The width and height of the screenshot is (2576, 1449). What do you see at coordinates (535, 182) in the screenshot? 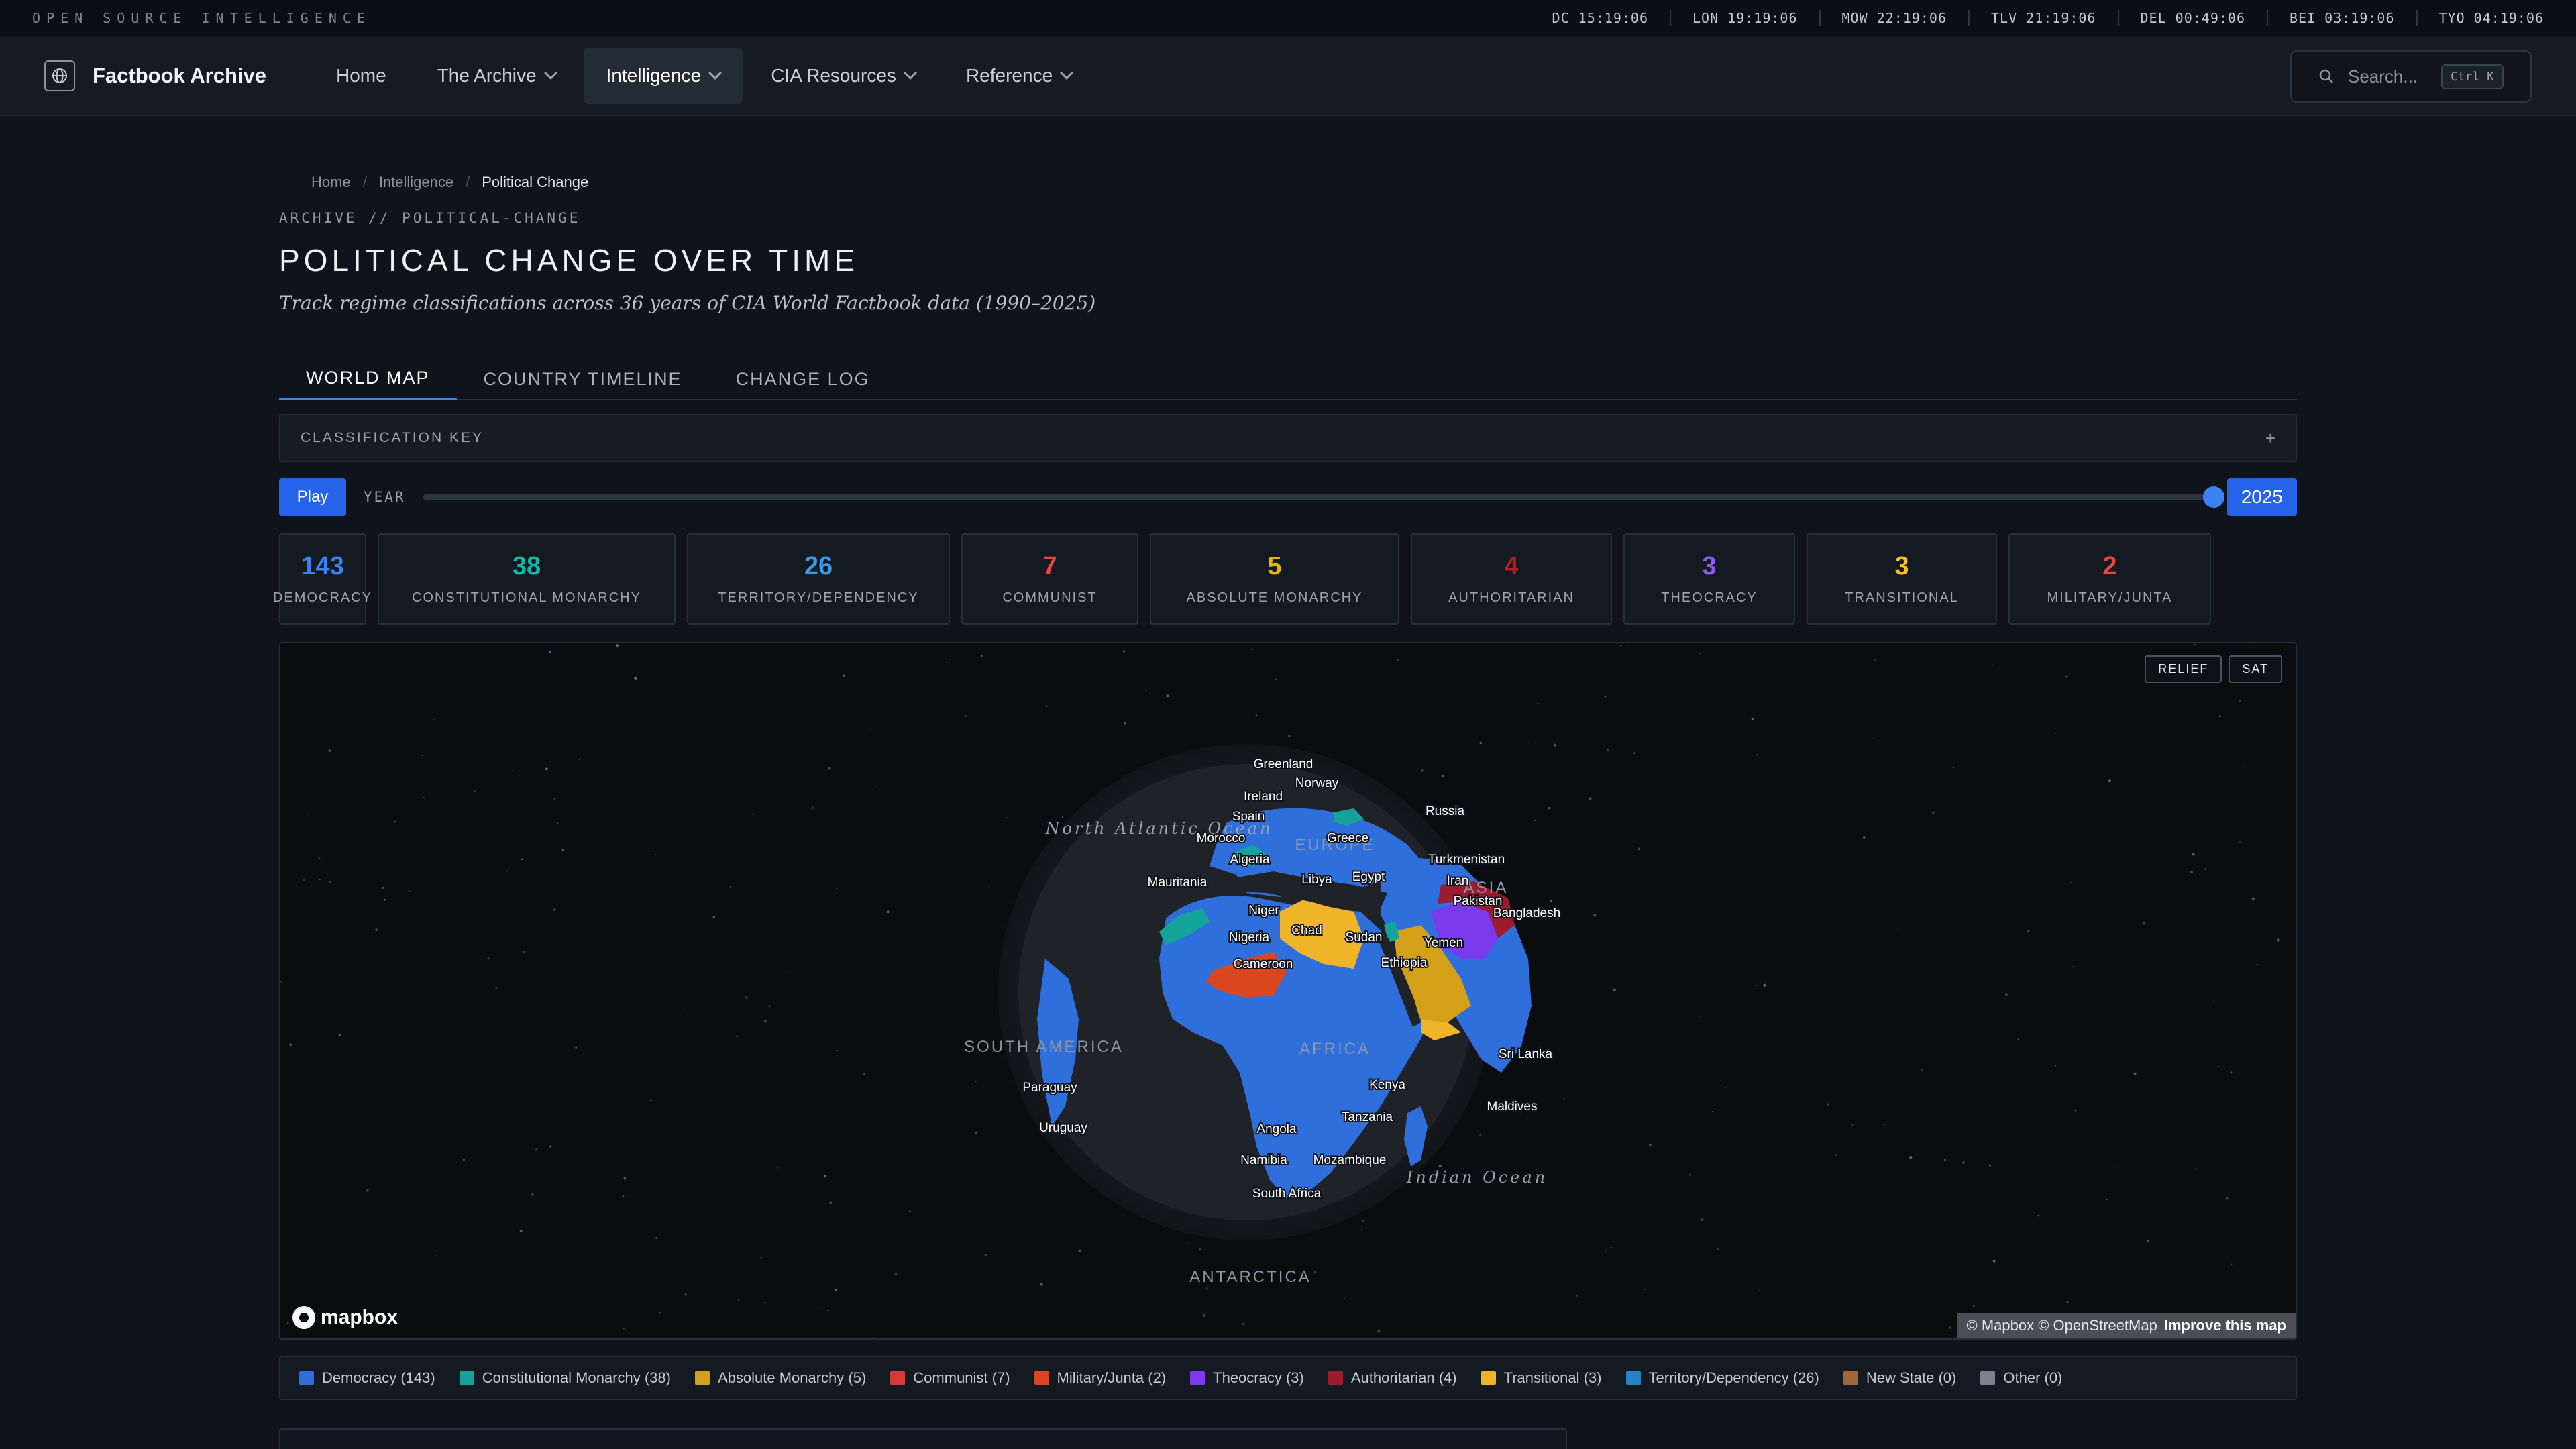
I see `breadcrumb-current: Political Change` at bounding box center [535, 182].